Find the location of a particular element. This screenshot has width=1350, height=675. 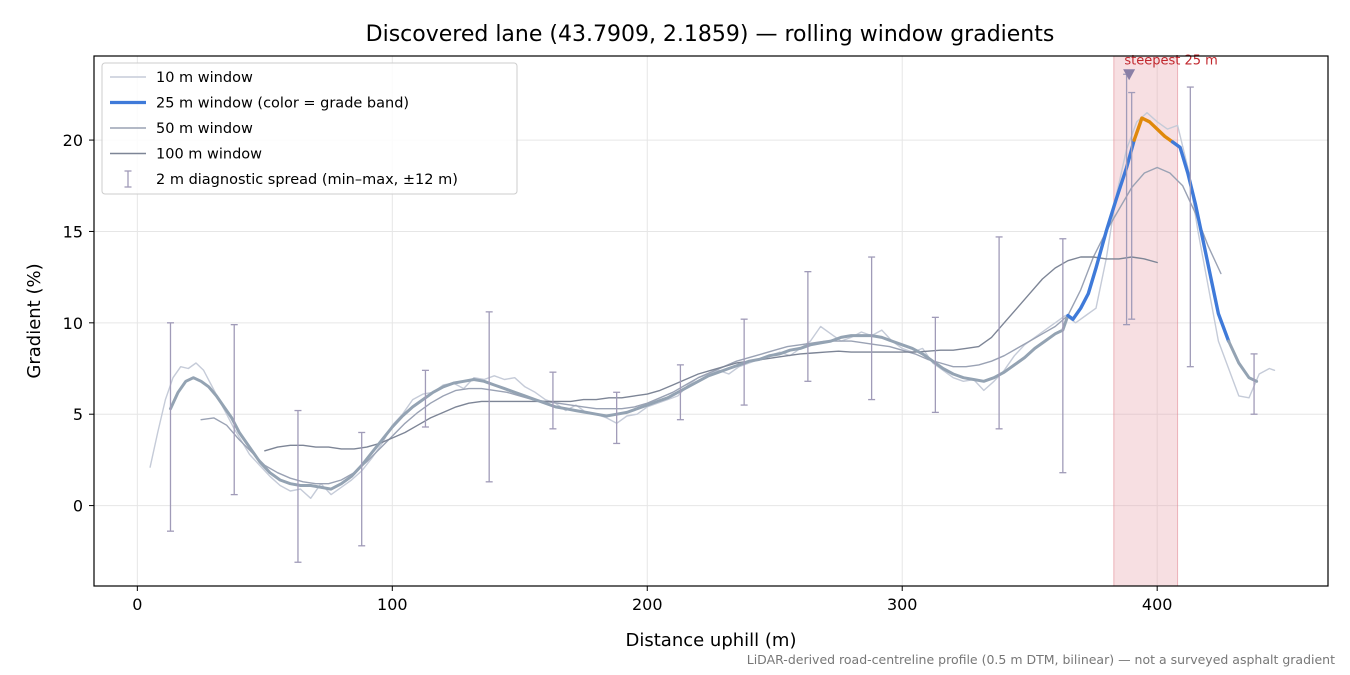

steepest-band-rect is located at coordinates (1146, 321).